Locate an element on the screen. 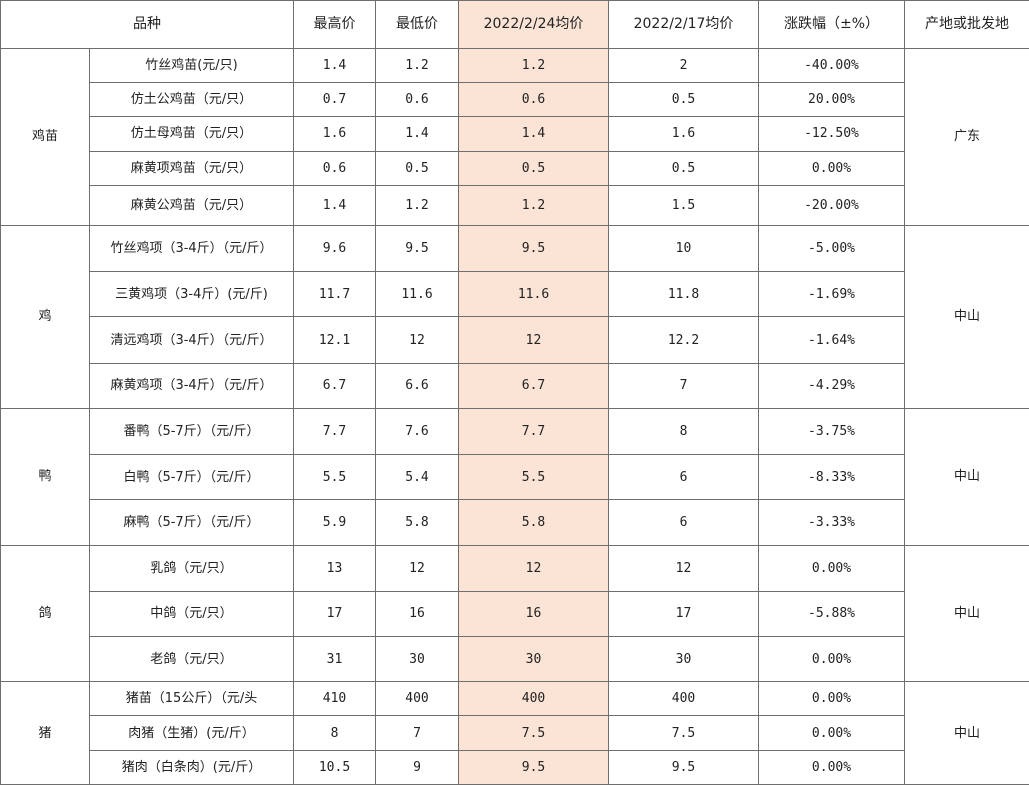  item-name: 竹丝鸡项（3-4斤）（元/斤） is located at coordinates (191, 248).